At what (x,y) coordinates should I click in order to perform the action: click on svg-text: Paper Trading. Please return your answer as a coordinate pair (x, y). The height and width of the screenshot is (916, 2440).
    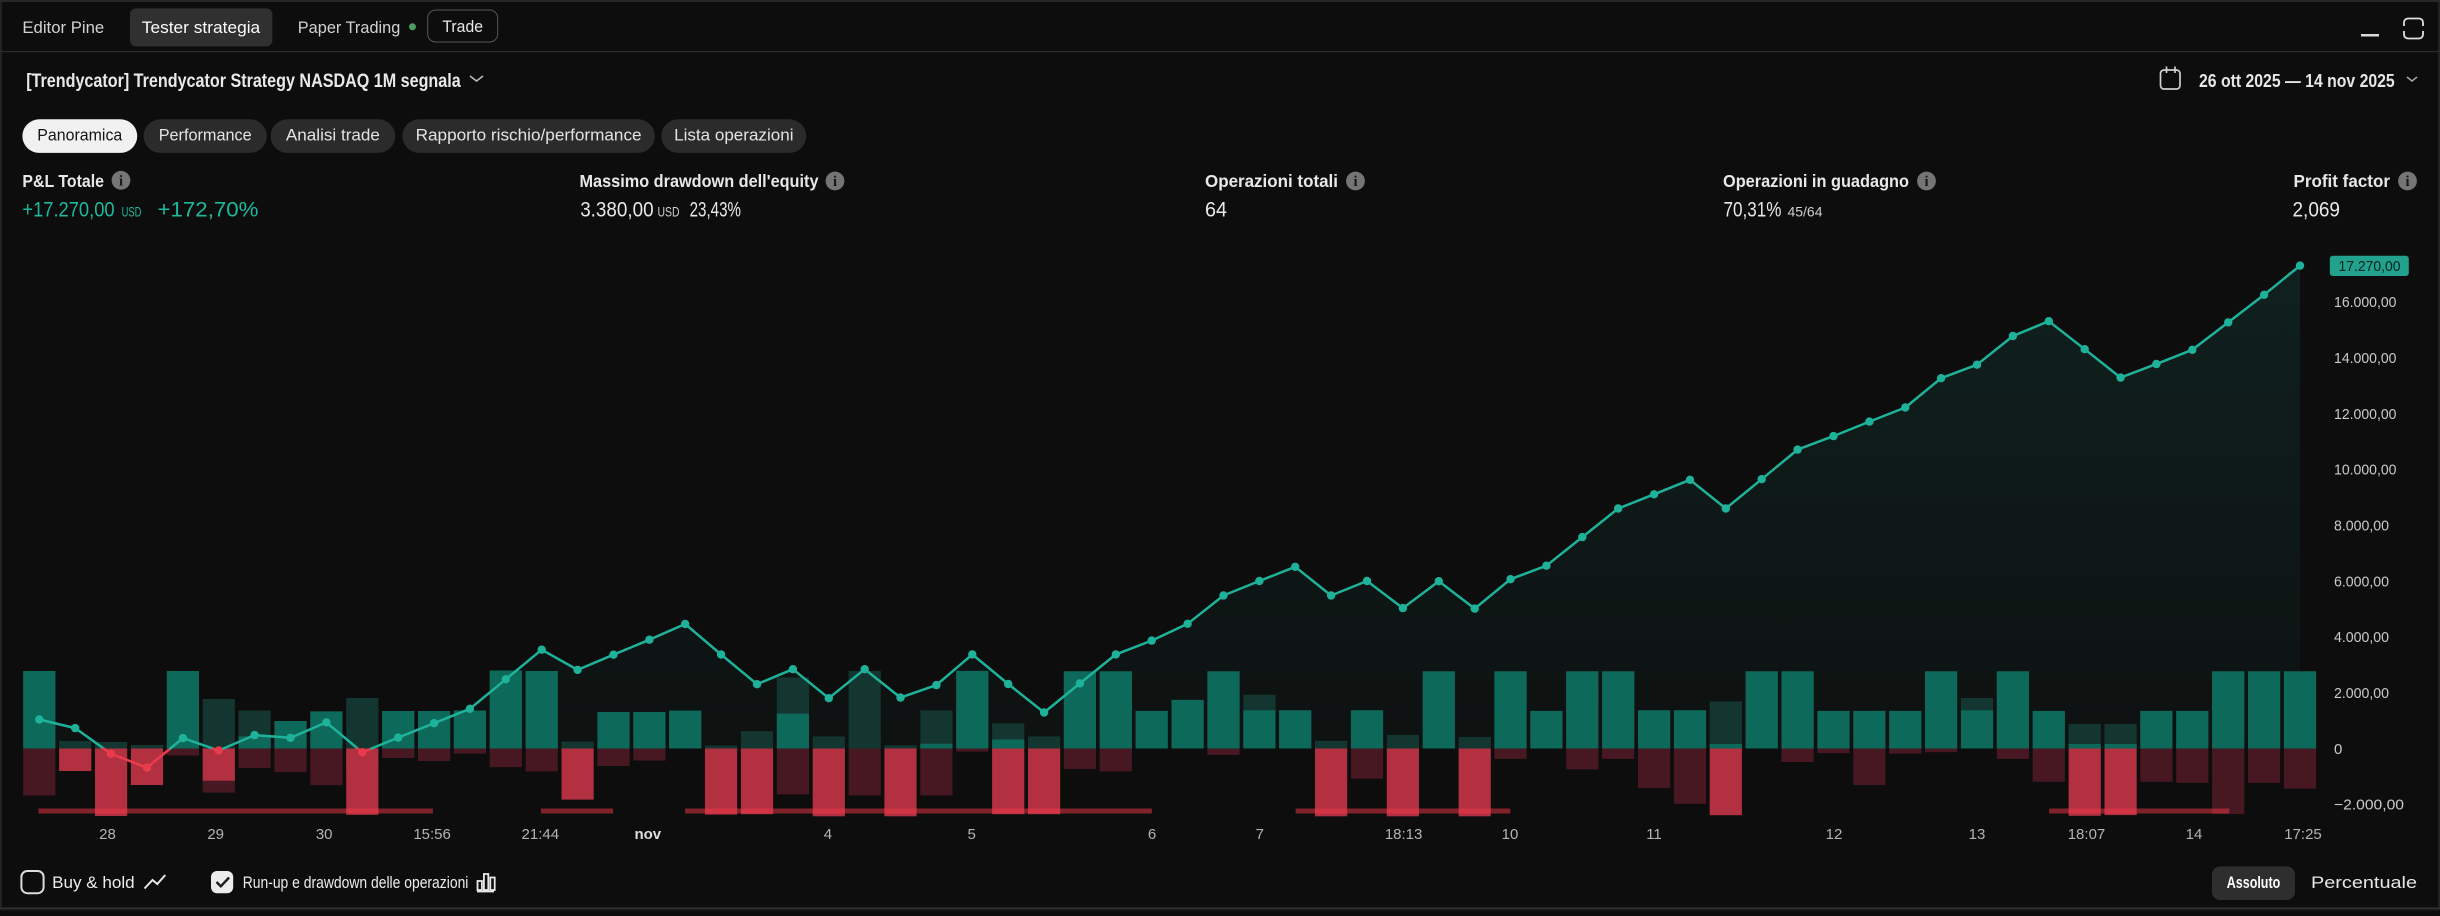
    Looking at the image, I should click on (349, 28).